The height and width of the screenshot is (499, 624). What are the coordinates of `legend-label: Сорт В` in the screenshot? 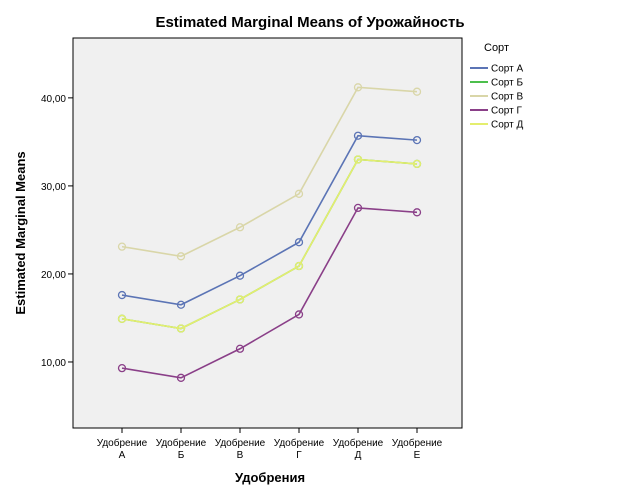 It's located at (507, 97).